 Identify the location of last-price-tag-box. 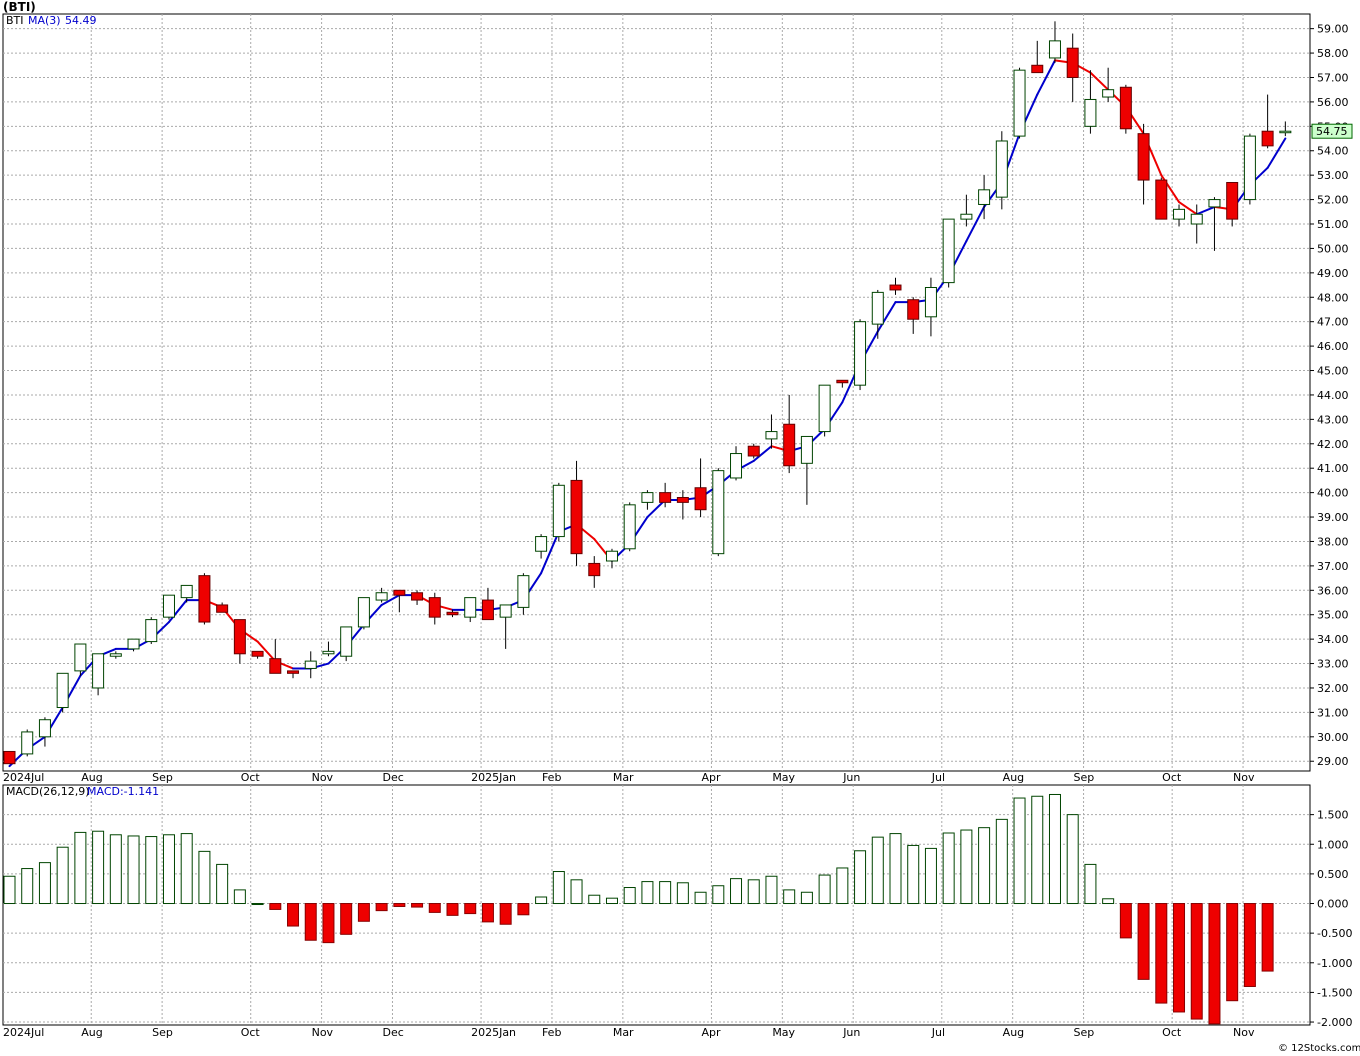
(1332, 131).